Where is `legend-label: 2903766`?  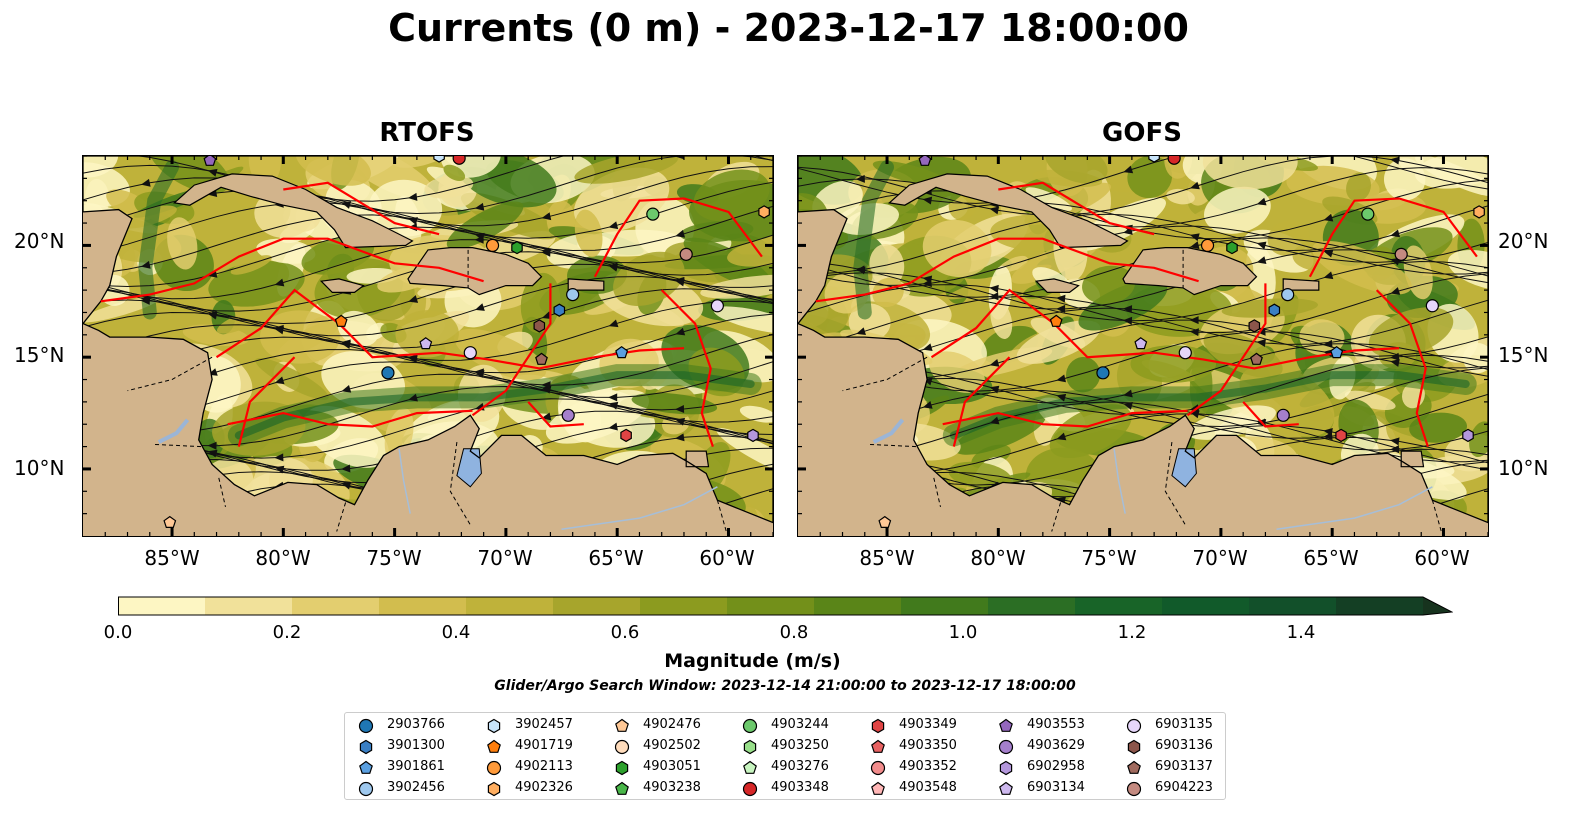 legend-label: 2903766 is located at coordinates (416, 724).